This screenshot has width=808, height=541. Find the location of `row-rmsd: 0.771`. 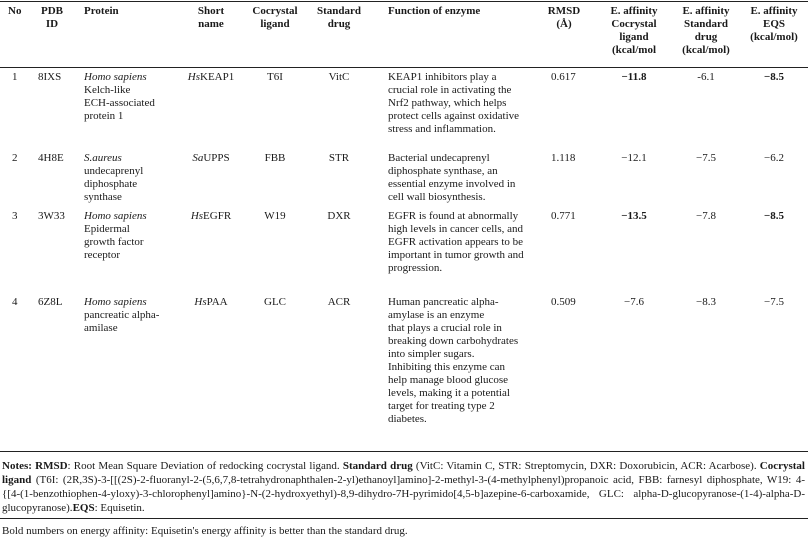

row-rmsd: 0.771 is located at coordinates (563, 216).